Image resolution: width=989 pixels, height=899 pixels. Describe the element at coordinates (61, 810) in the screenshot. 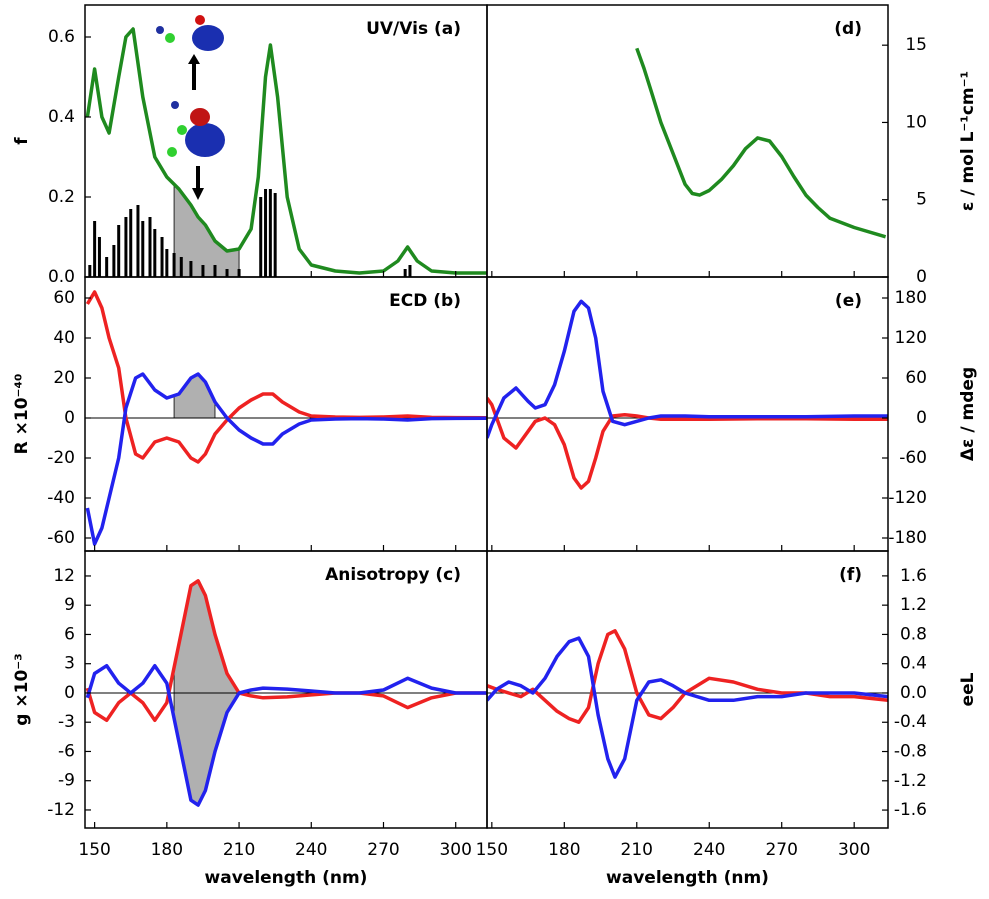

I see `y-tick-label: -12` at that location.